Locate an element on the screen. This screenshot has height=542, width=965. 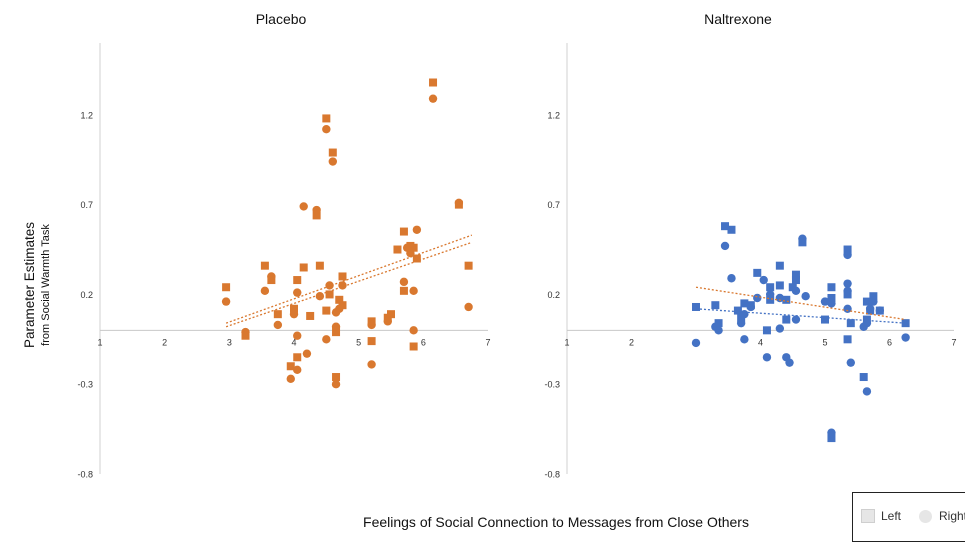
x-tick-label: 2 is located at coordinates (631, 342).